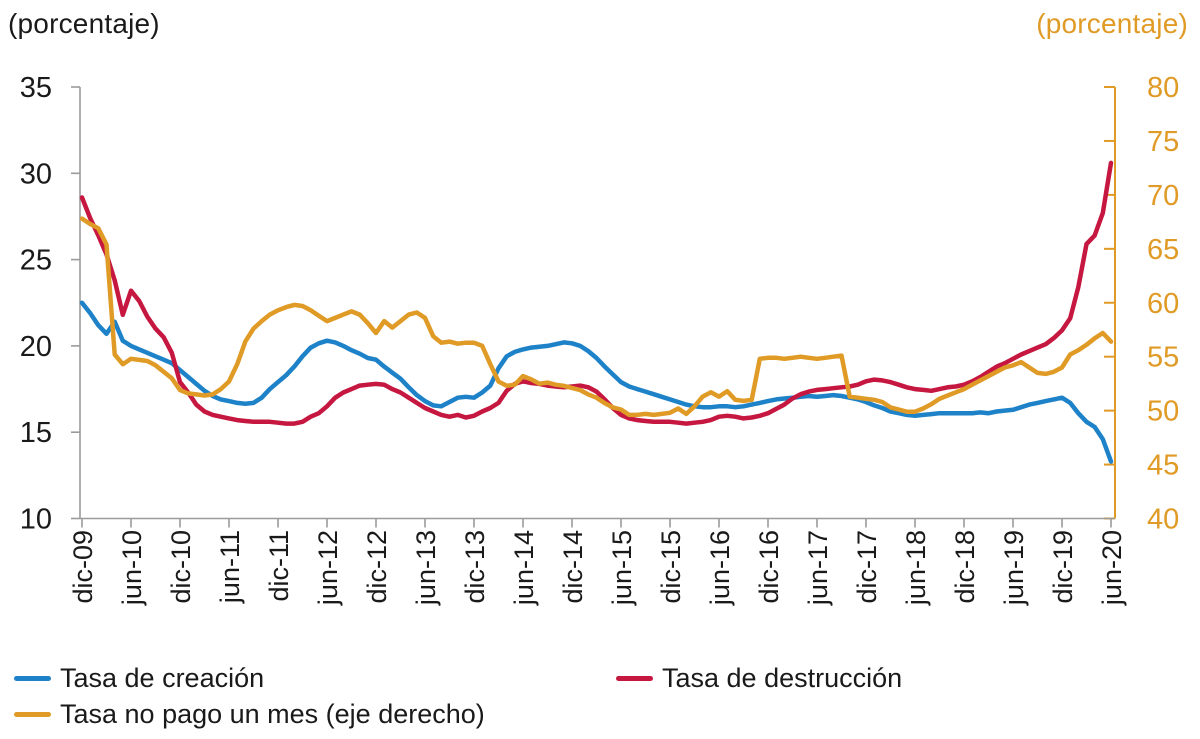 The height and width of the screenshot is (739, 1200). Describe the element at coordinates (1163, 196) in the screenshot. I see `right-y-tick-label: 70` at that location.